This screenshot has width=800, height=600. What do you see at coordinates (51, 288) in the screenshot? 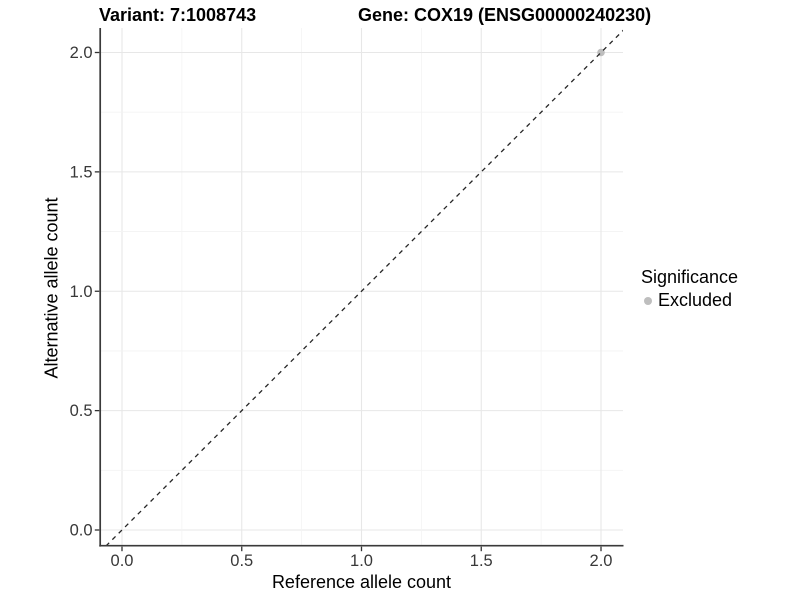
I see `y-axis-title: Alternative allele count` at bounding box center [51, 288].